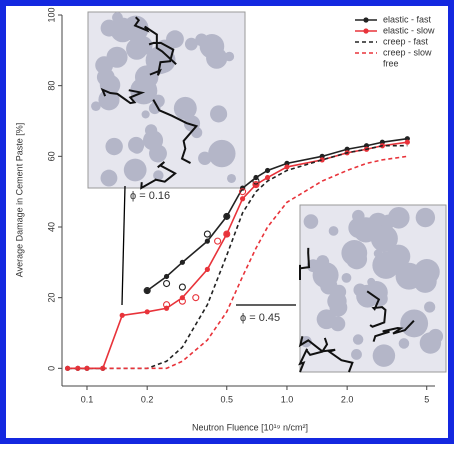 The height and width of the screenshot is (449, 454). I want to click on y-tick-label: 60, so click(51, 156).